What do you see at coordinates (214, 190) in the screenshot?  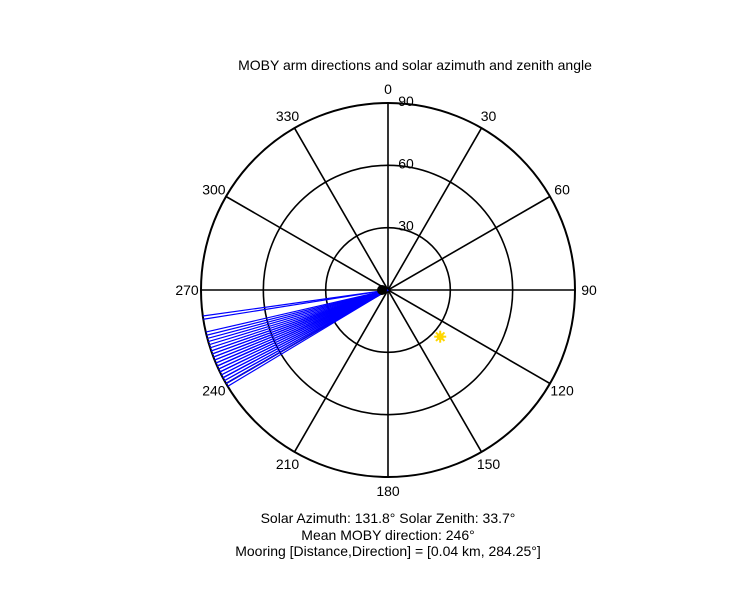 I see `azimuth-label-300: 300` at bounding box center [214, 190].